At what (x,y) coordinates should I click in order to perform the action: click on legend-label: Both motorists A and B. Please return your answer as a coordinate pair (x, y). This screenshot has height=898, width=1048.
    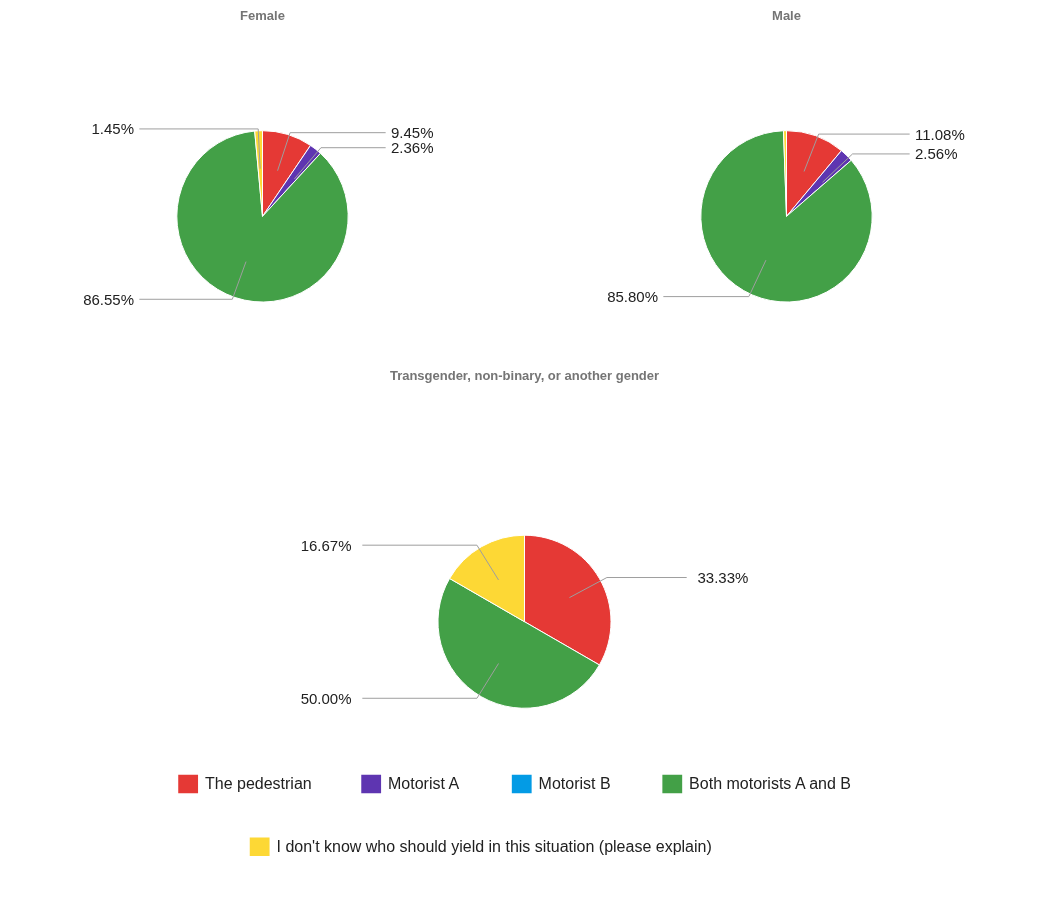
    Looking at the image, I should click on (770, 784).